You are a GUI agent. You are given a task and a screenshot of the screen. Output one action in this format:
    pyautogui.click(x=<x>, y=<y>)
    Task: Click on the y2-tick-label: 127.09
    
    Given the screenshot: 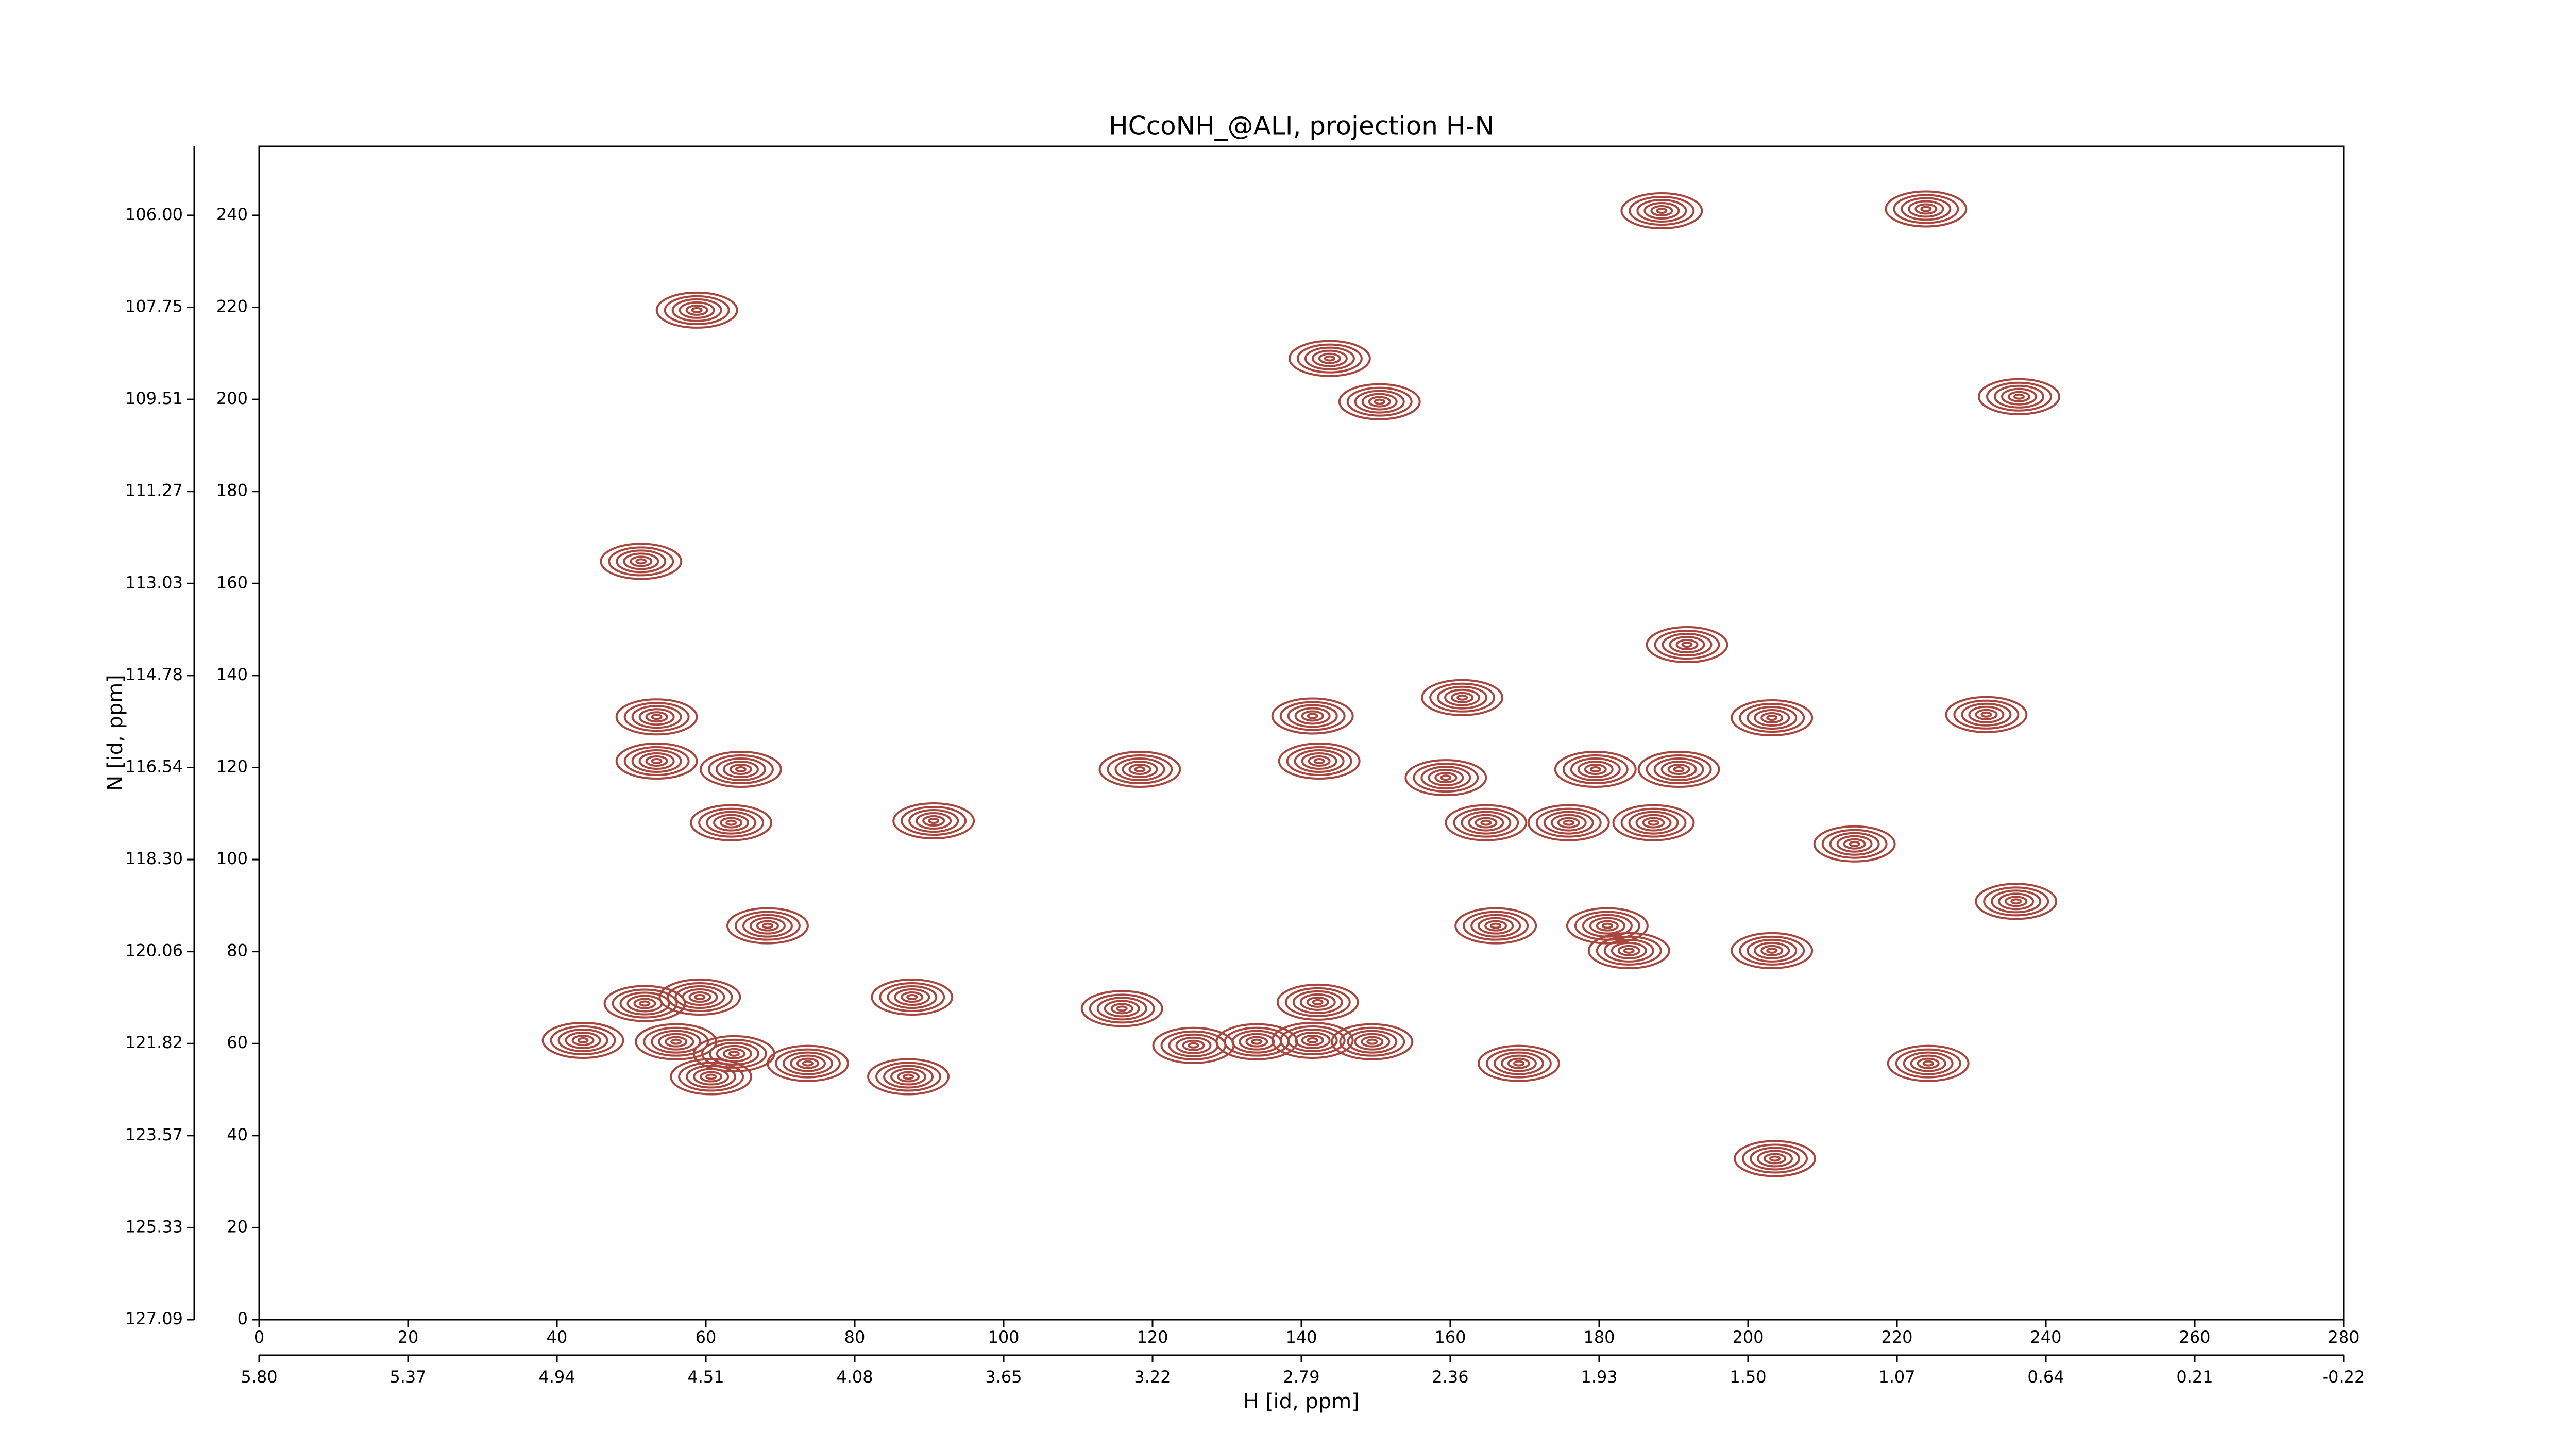 What is the action you would take?
    pyautogui.click(x=154, y=1318)
    